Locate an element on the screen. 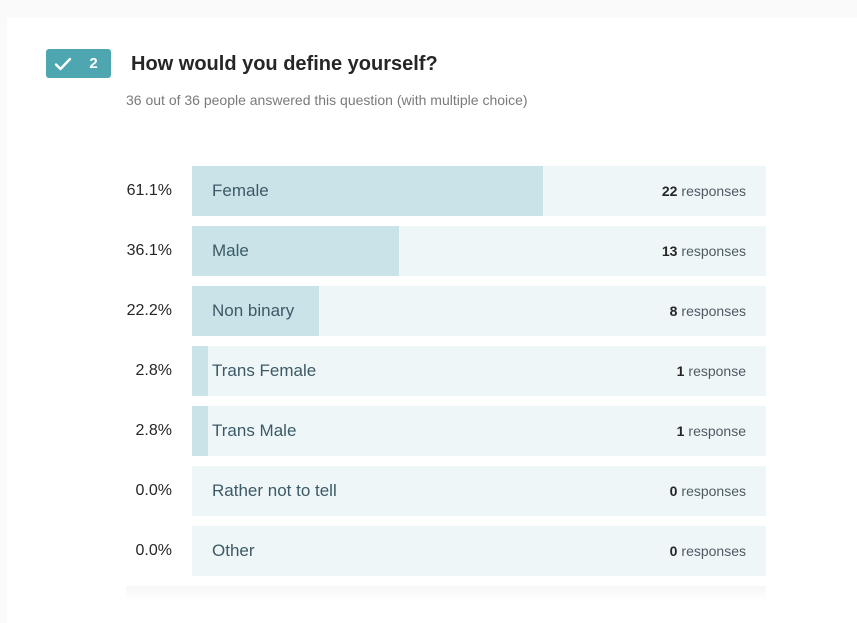 Image resolution: width=857 pixels, height=623 pixels. result-row: 22.2% Non binary 8 responses is located at coordinates (428, 311).